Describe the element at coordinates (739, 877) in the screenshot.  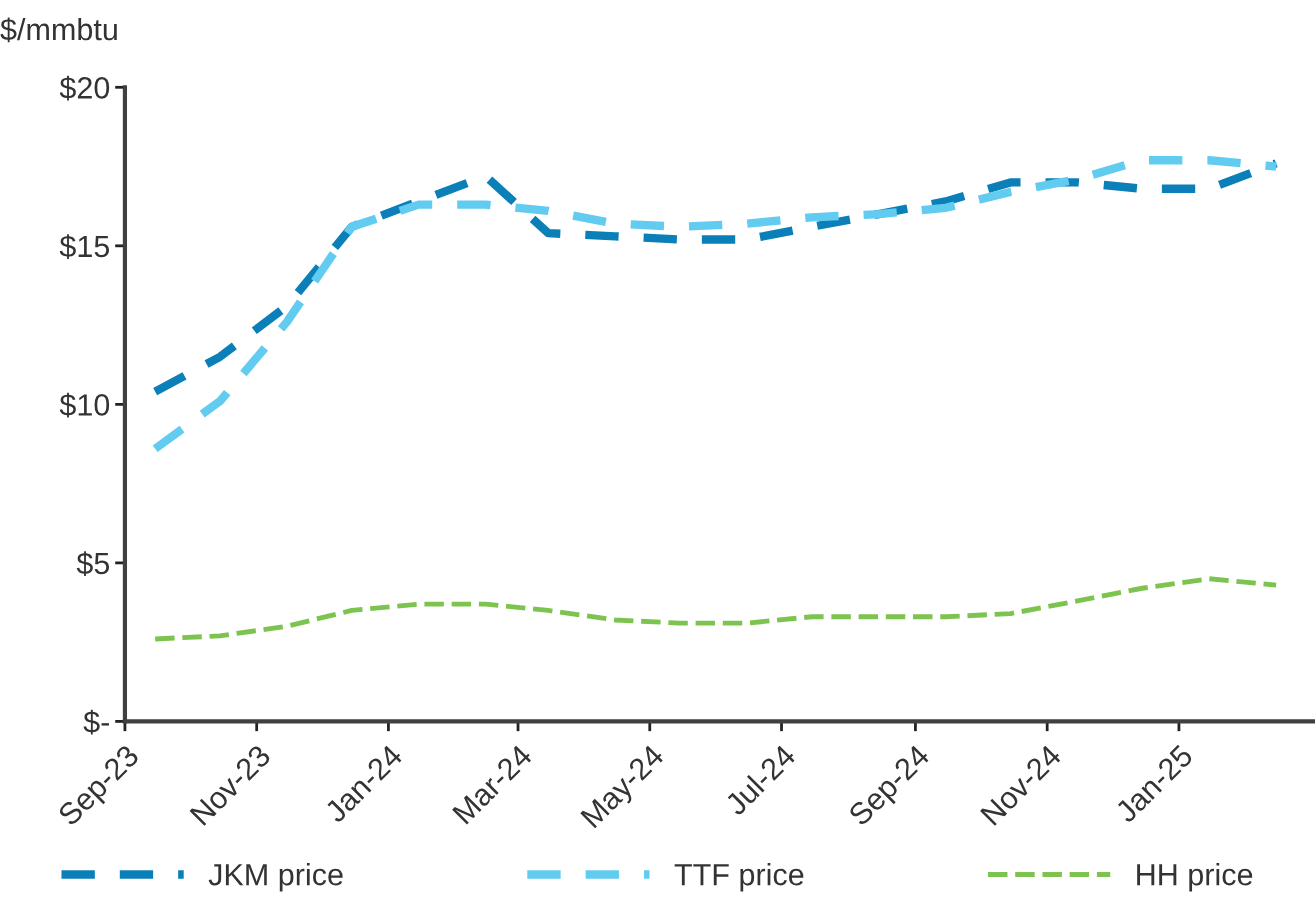
I see `legend-label: TTF price` at that location.